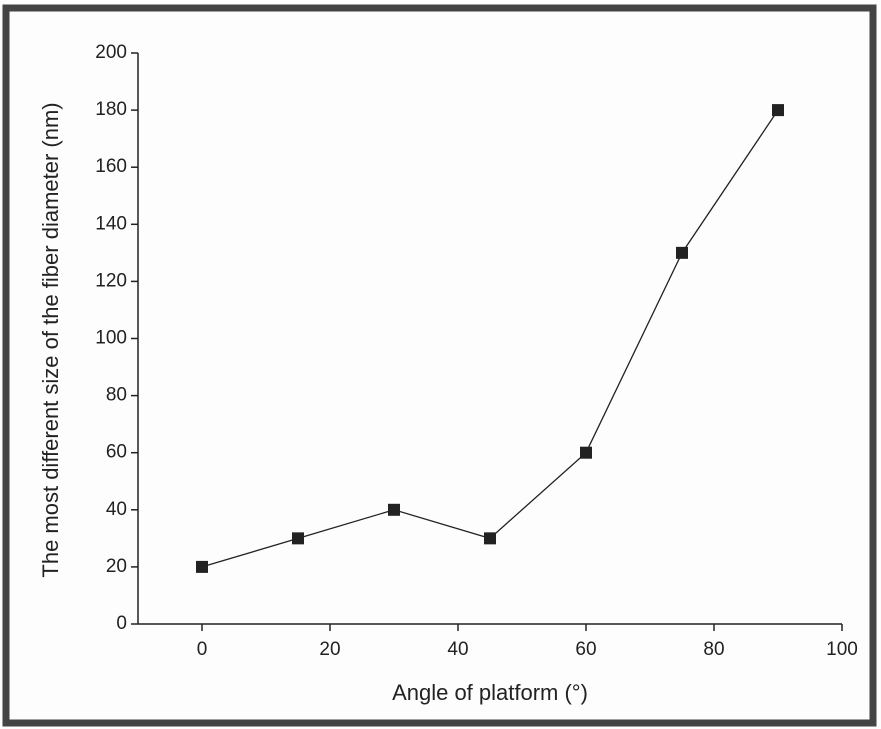  What do you see at coordinates (111, 280) in the screenshot?
I see `y-tick-label: 120` at bounding box center [111, 280].